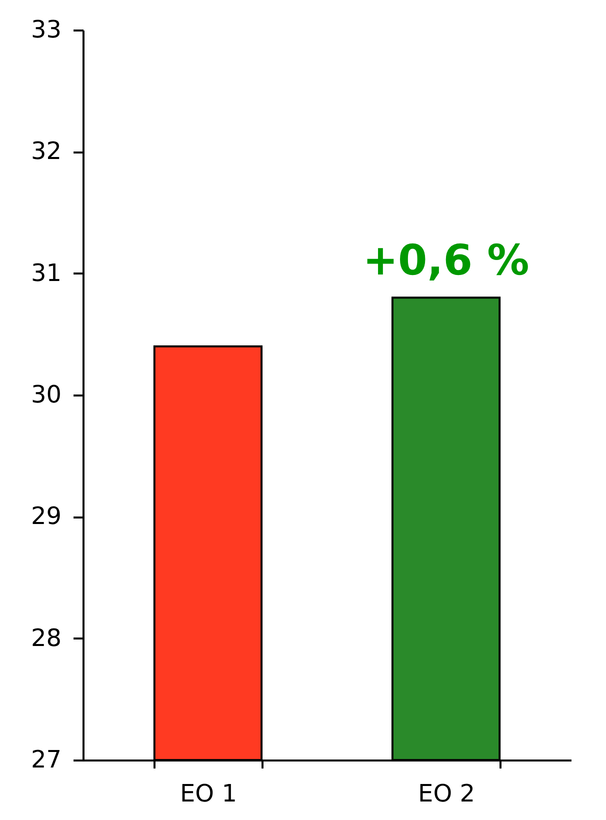  Describe the element at coordinates (46, 516) in the screenshot. I see `y-tick-label: 29` at that location.